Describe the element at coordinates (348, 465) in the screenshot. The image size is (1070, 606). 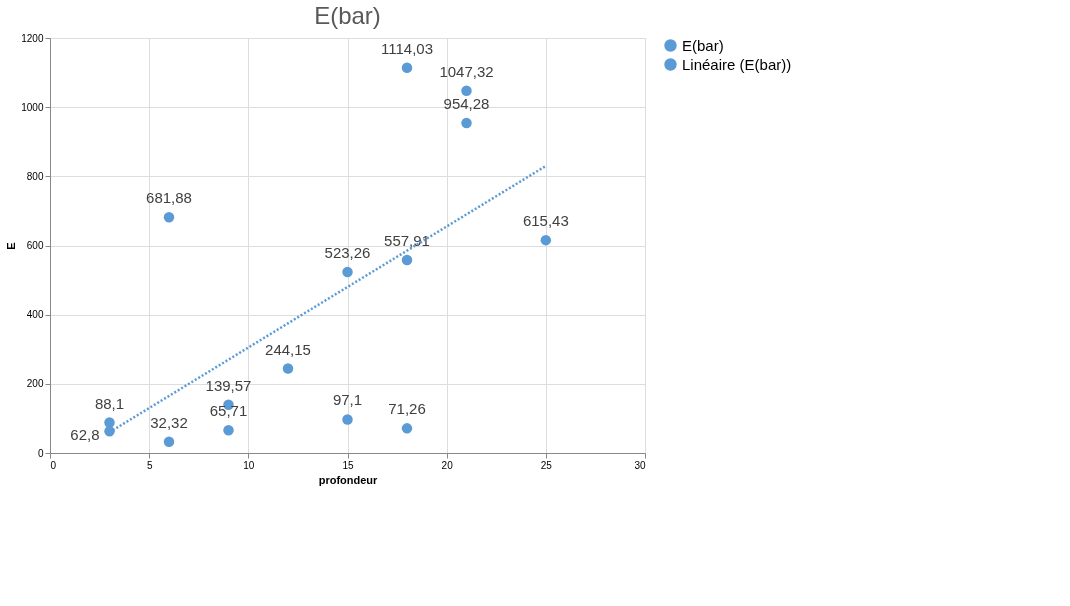
I see `x-tick-label: 15` at that location.